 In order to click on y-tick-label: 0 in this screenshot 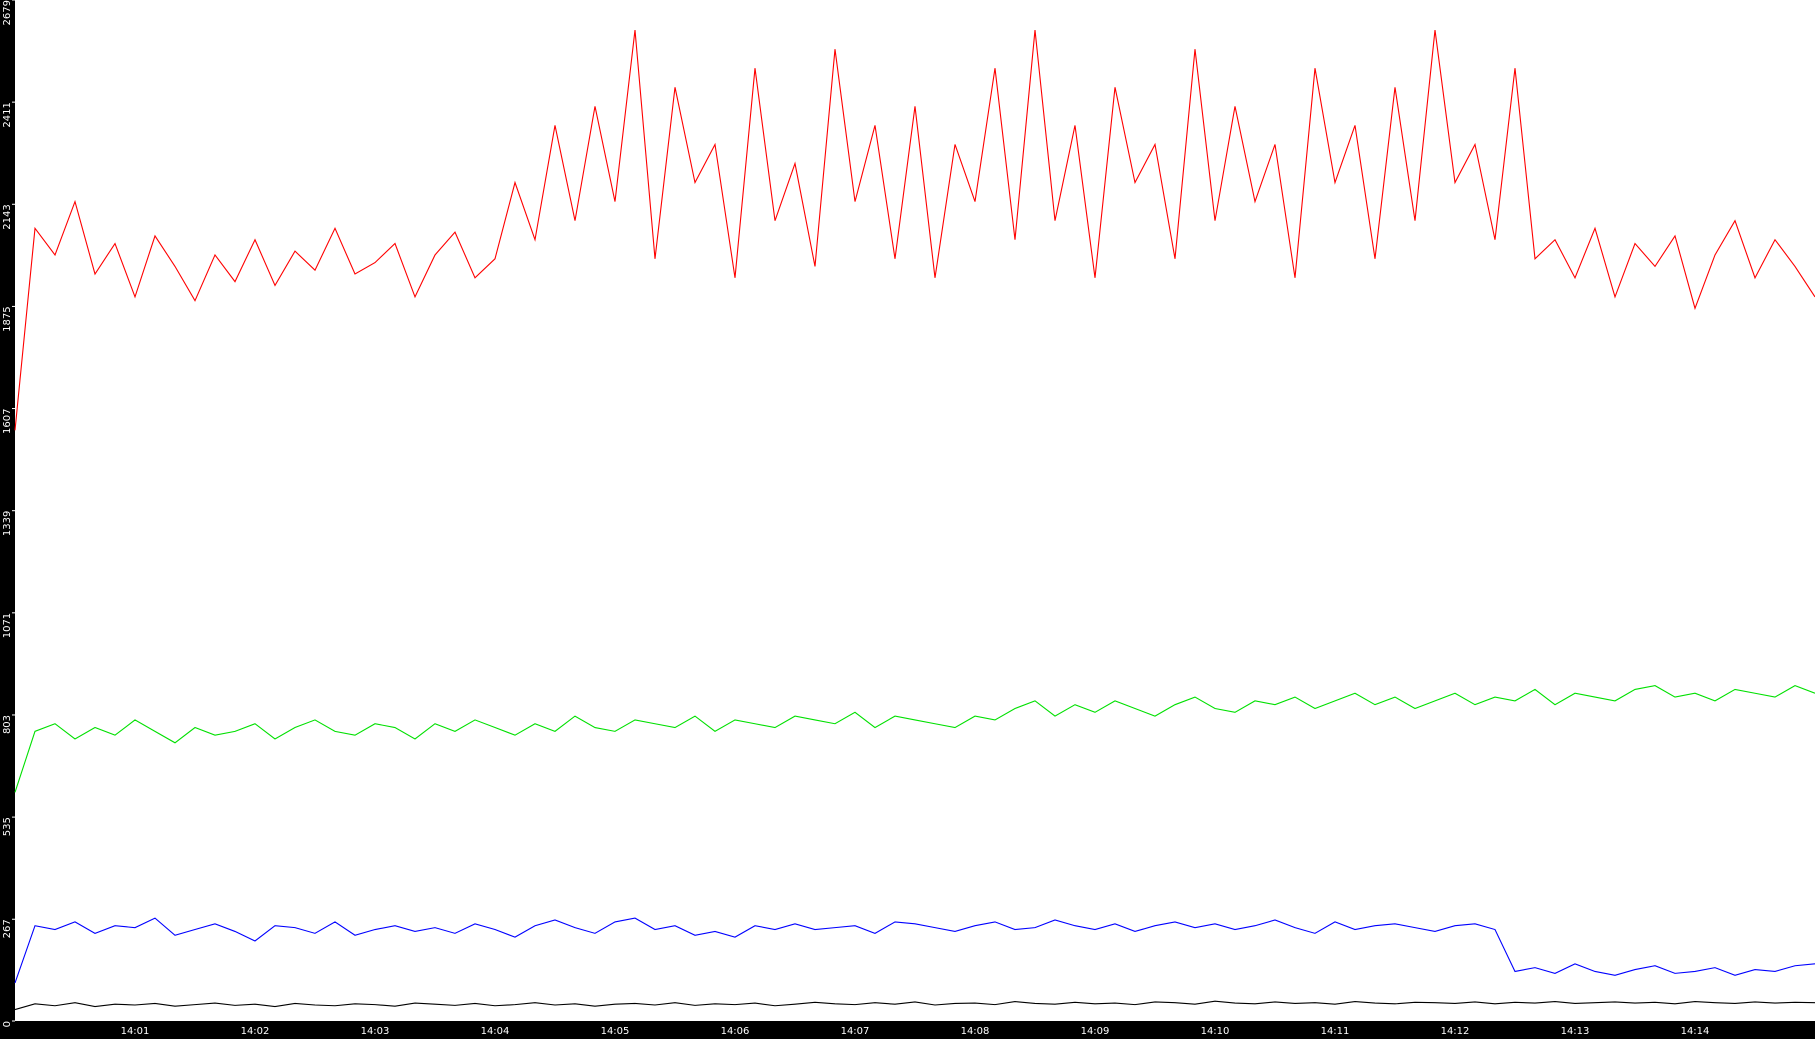, I will do `click(7, 1024)`.